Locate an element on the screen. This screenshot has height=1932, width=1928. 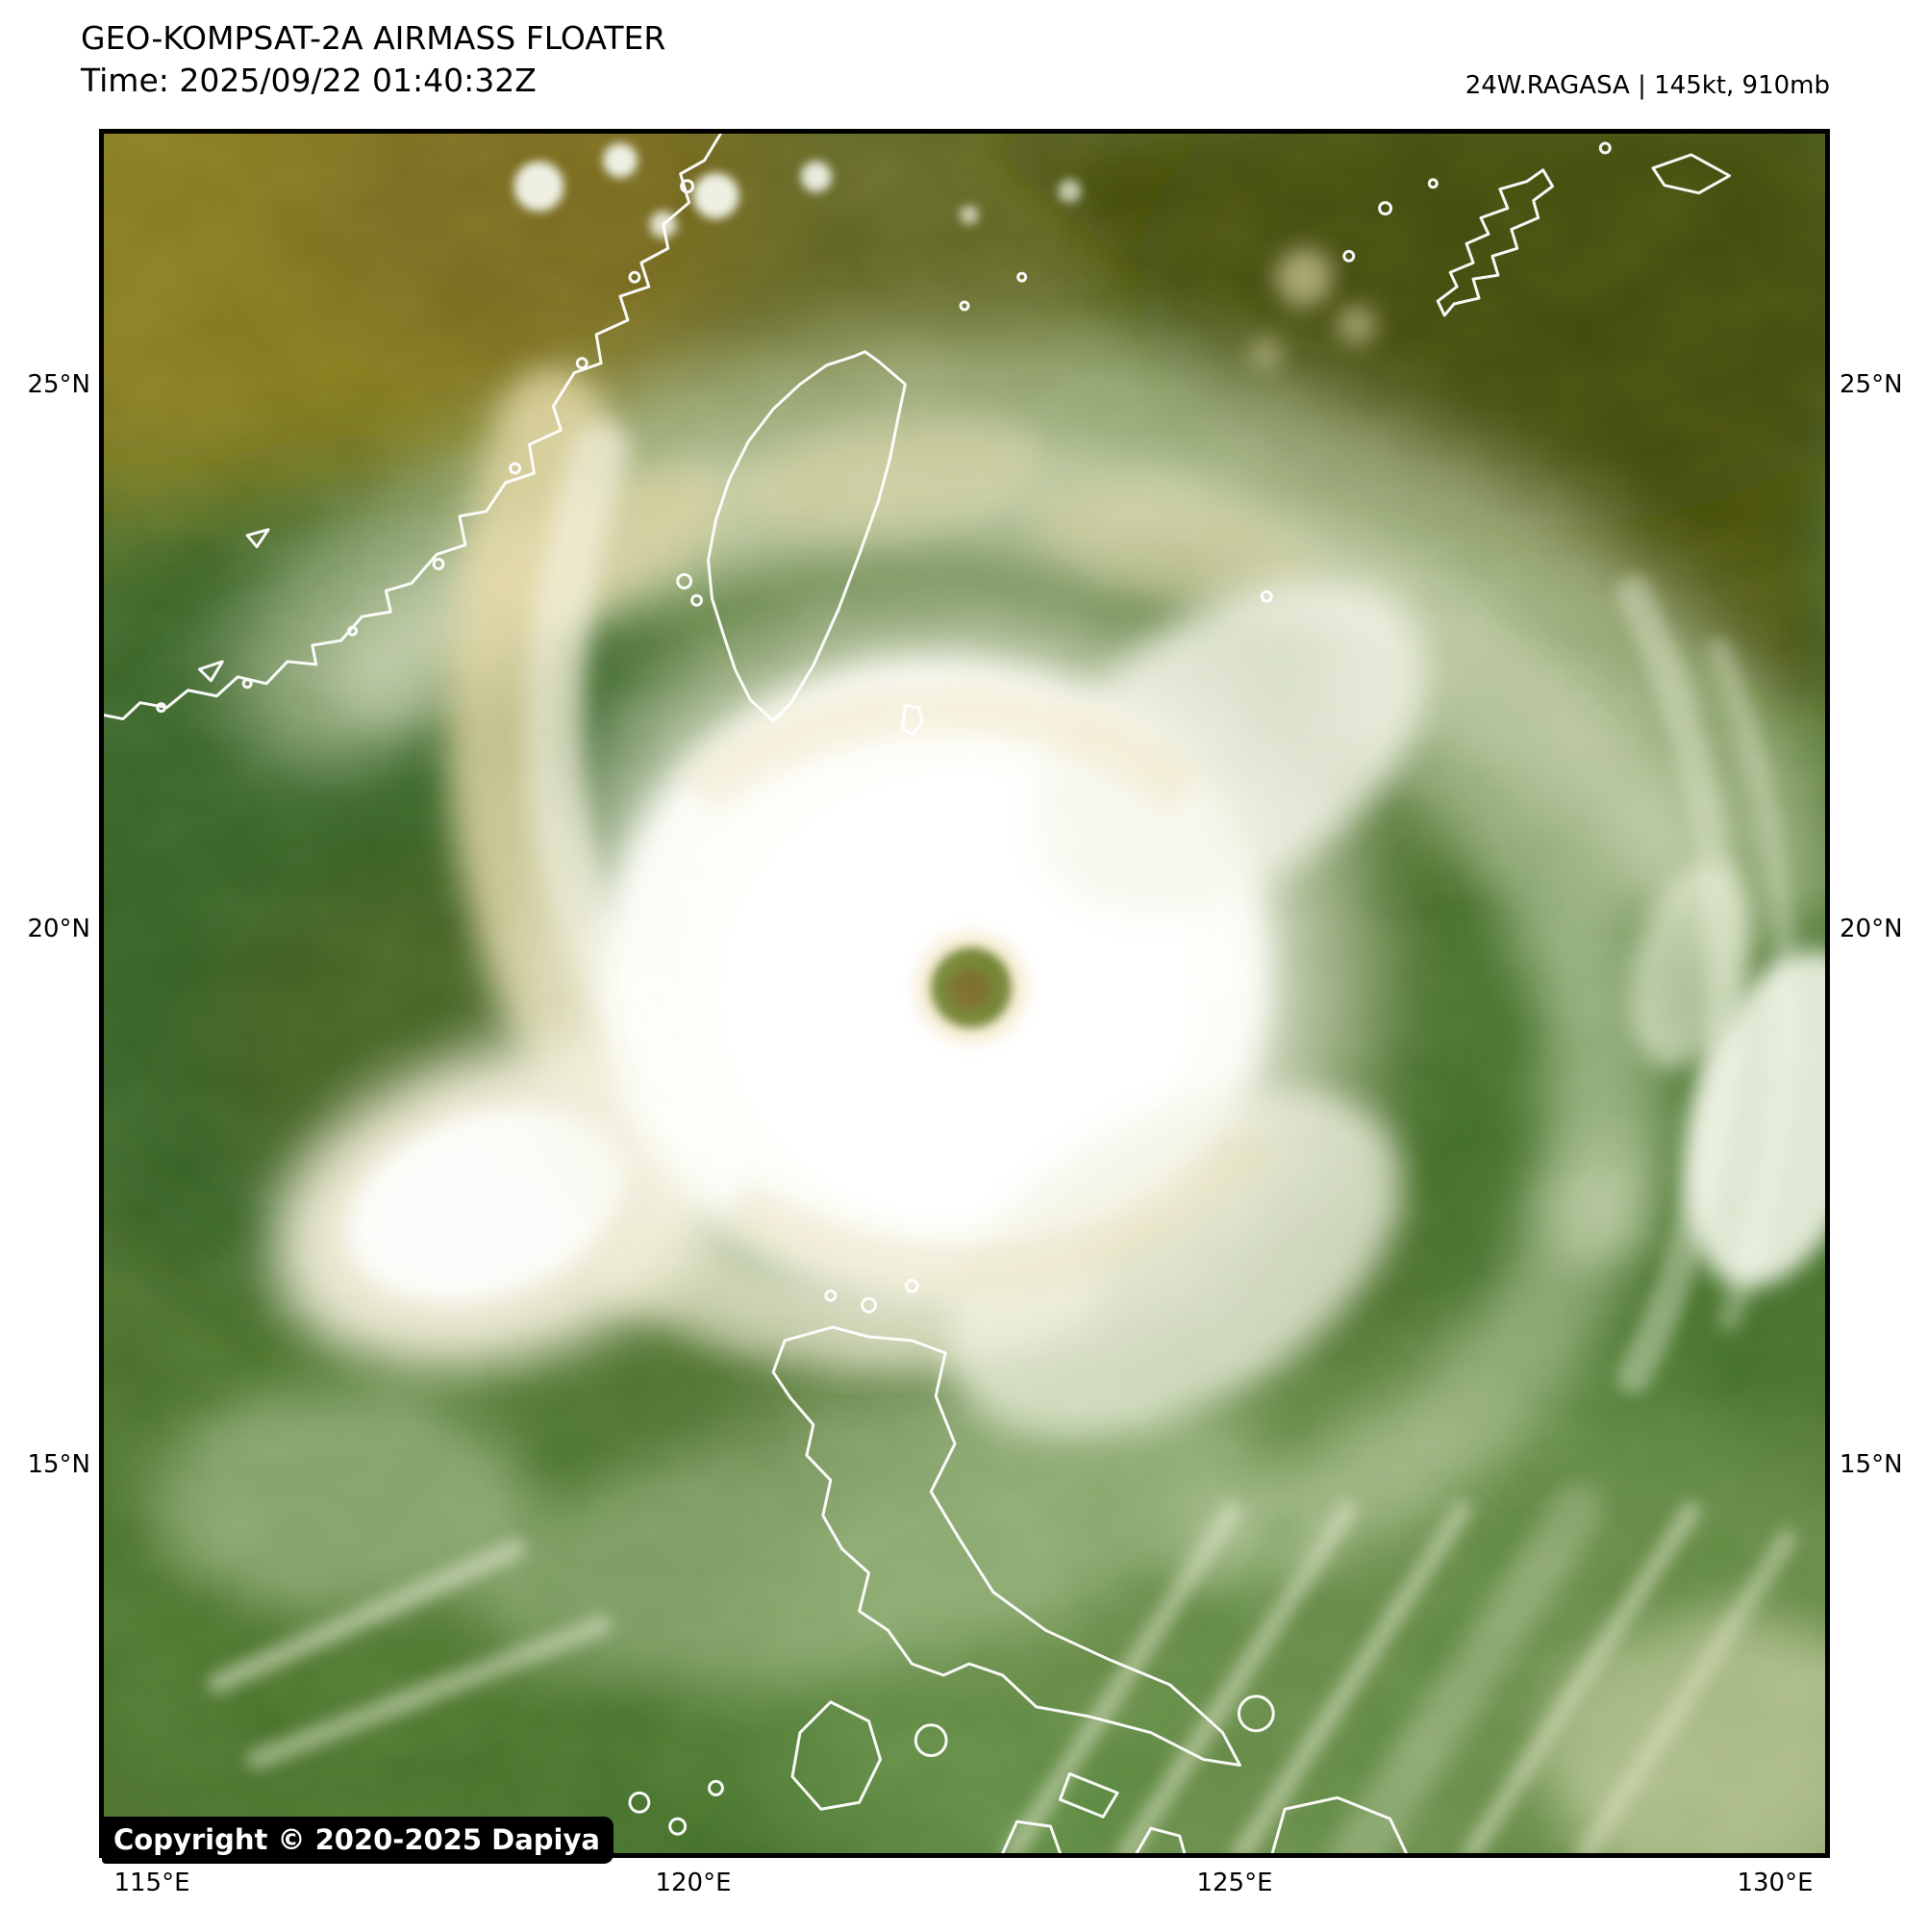
lat-label-left-15n: 15°N is located at coordinates (59, 1464).